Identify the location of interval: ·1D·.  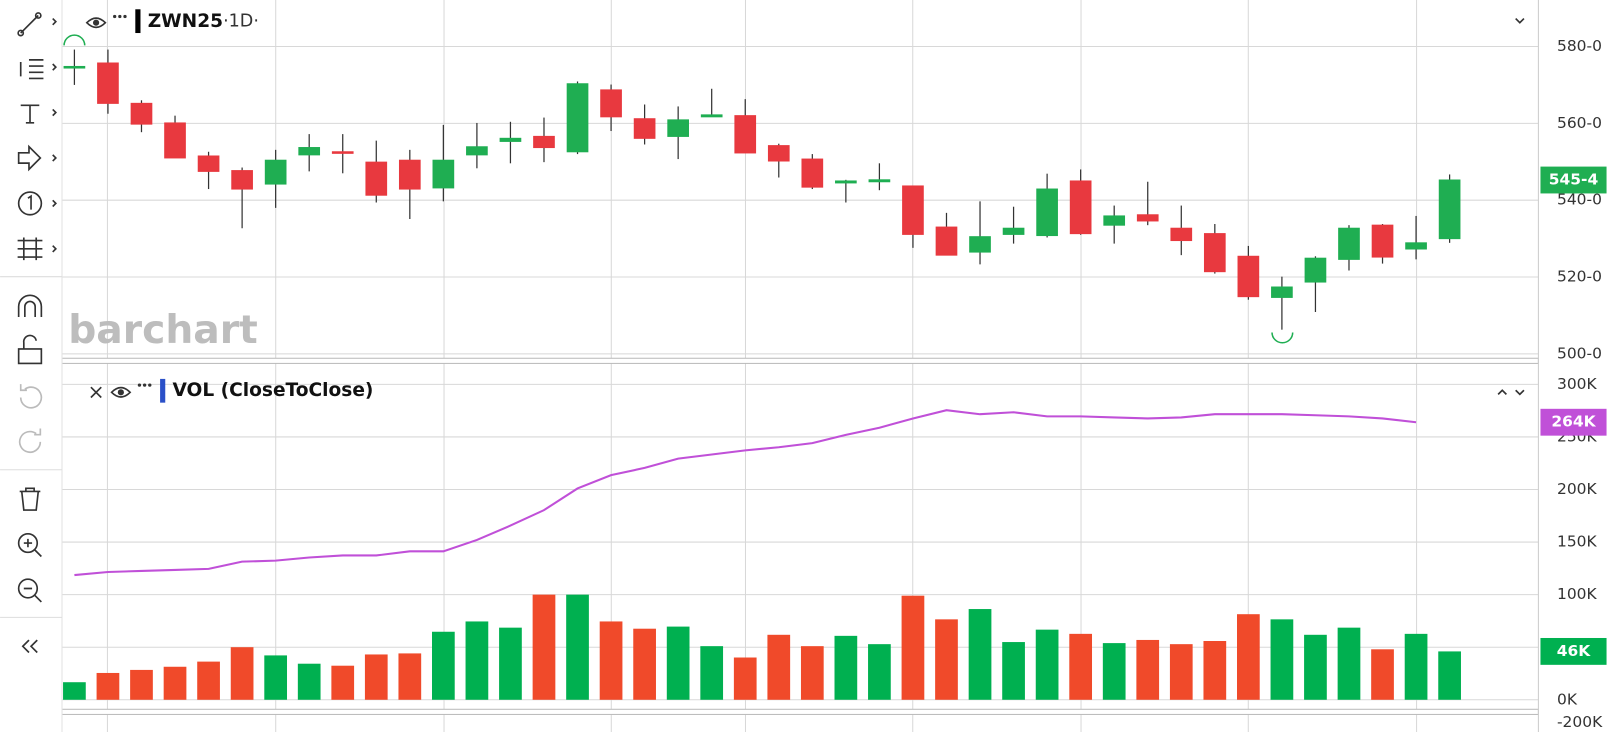
(241, 22).